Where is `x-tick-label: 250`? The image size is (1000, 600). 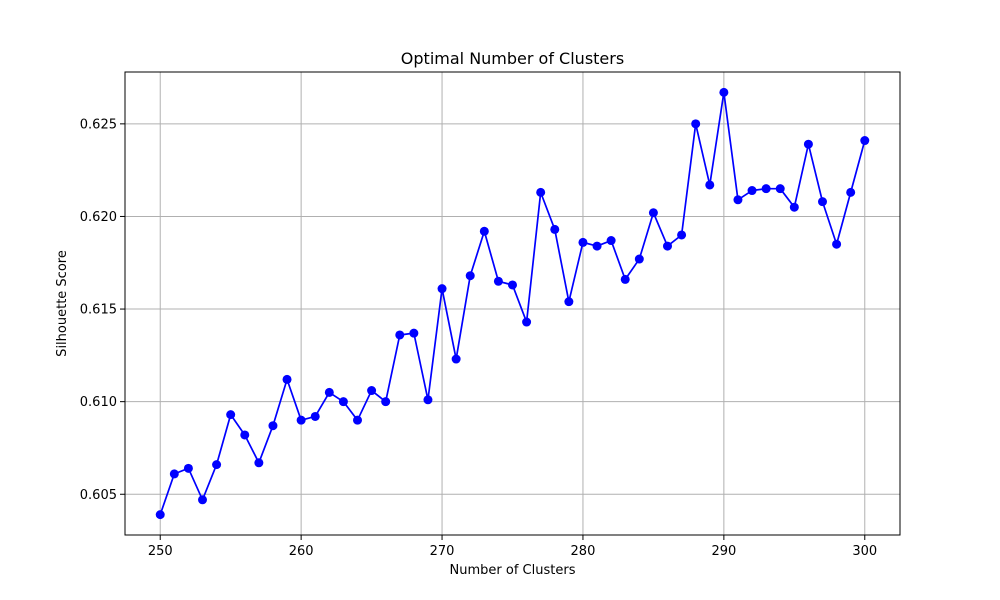
x-tick-label: 250 is located at coordinates (160, 551).